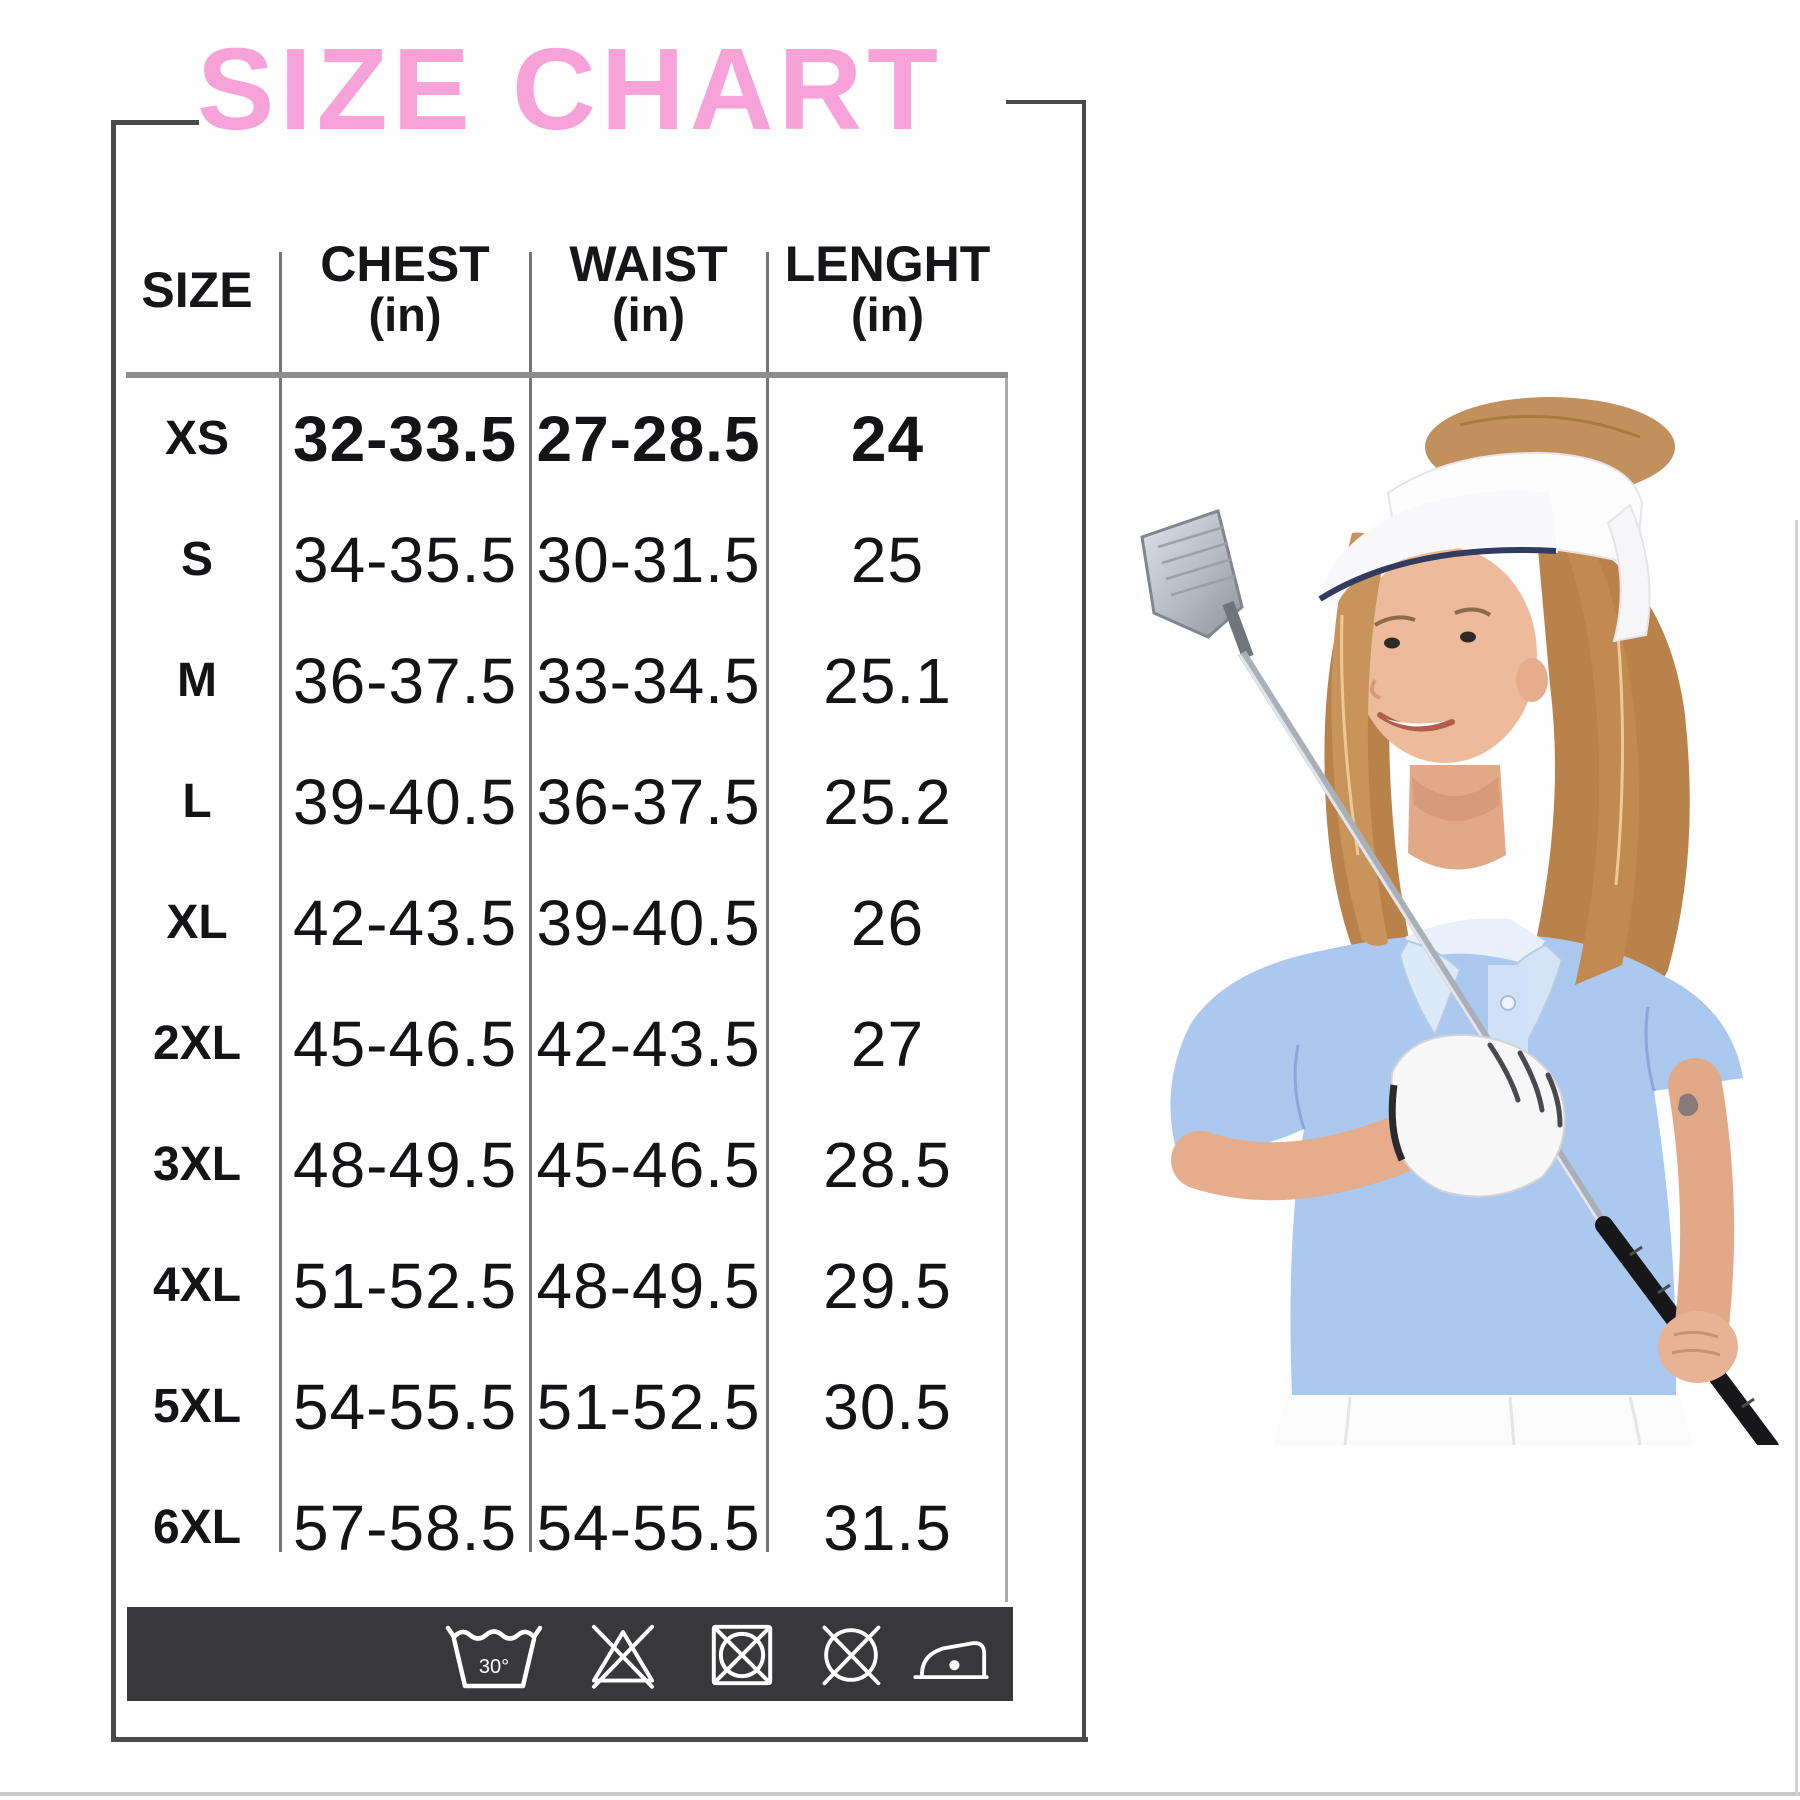 This screenshot has height=1800, width=1800. Describe the element at coordinates (405, 801) in the screenshot. I see `chest-cell: 39-40.5` at that location.